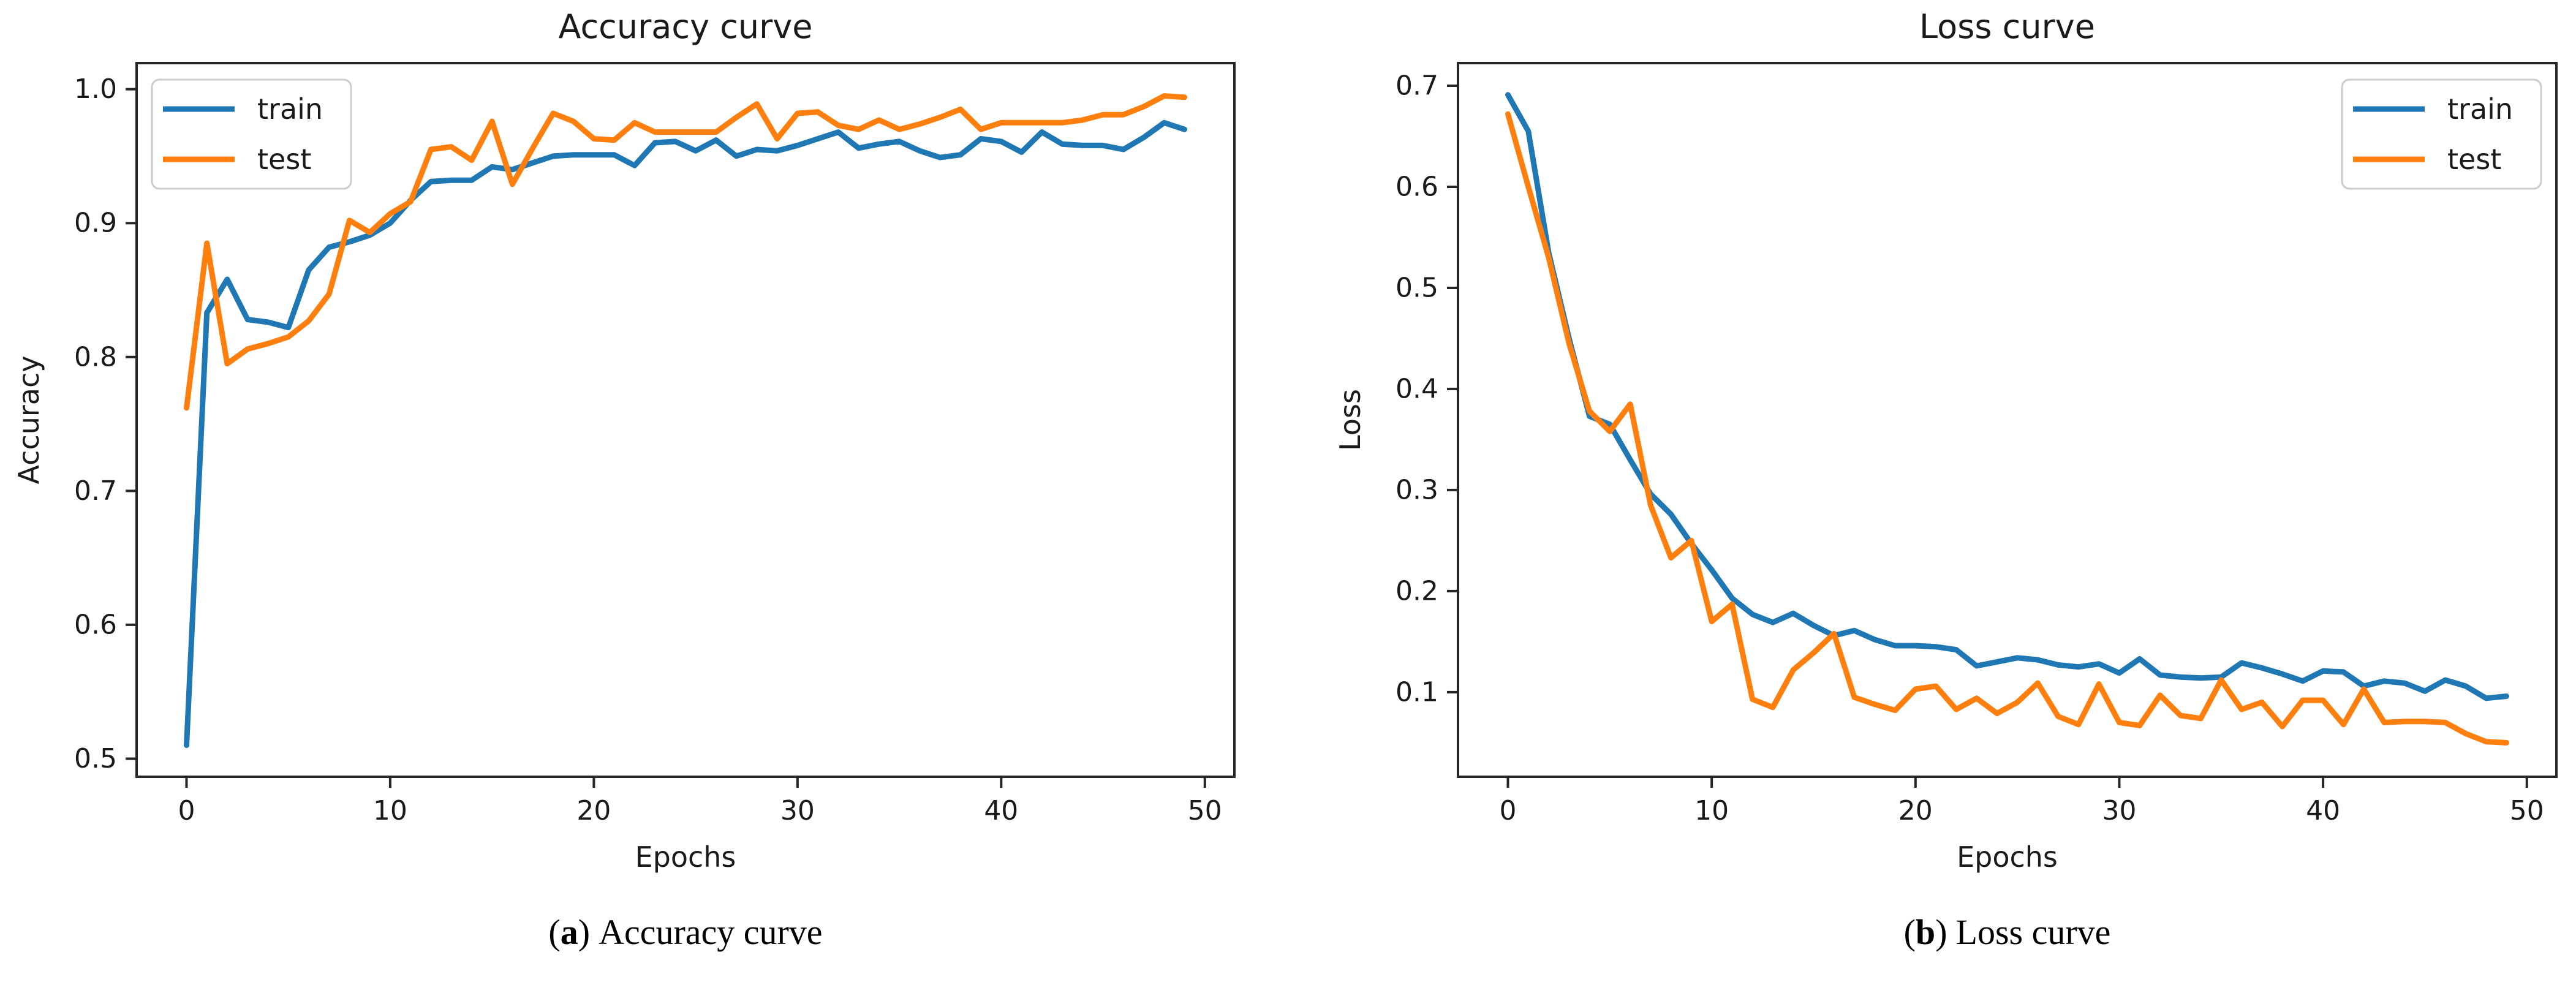  I want to click on caption-loss: (b) Loss curve, so click(2007, 932).